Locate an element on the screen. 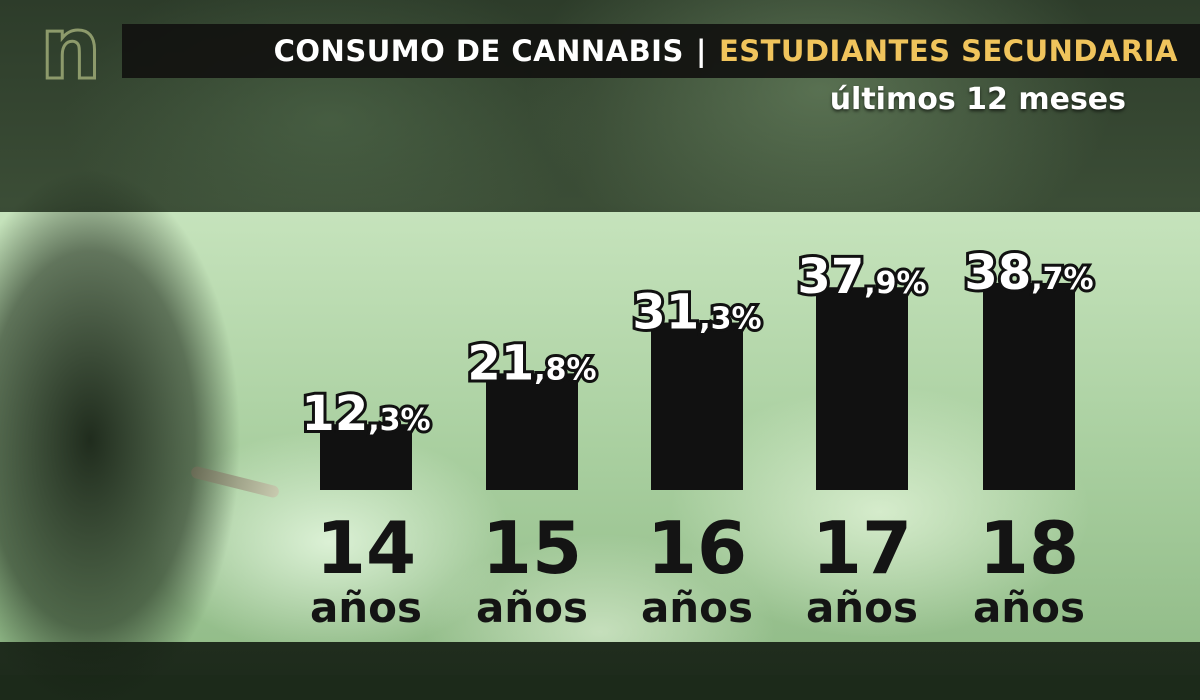 The width and height of the screenshot is (1200, 700). x-tick-unit-18: años is located at coordinates (1029, 607).